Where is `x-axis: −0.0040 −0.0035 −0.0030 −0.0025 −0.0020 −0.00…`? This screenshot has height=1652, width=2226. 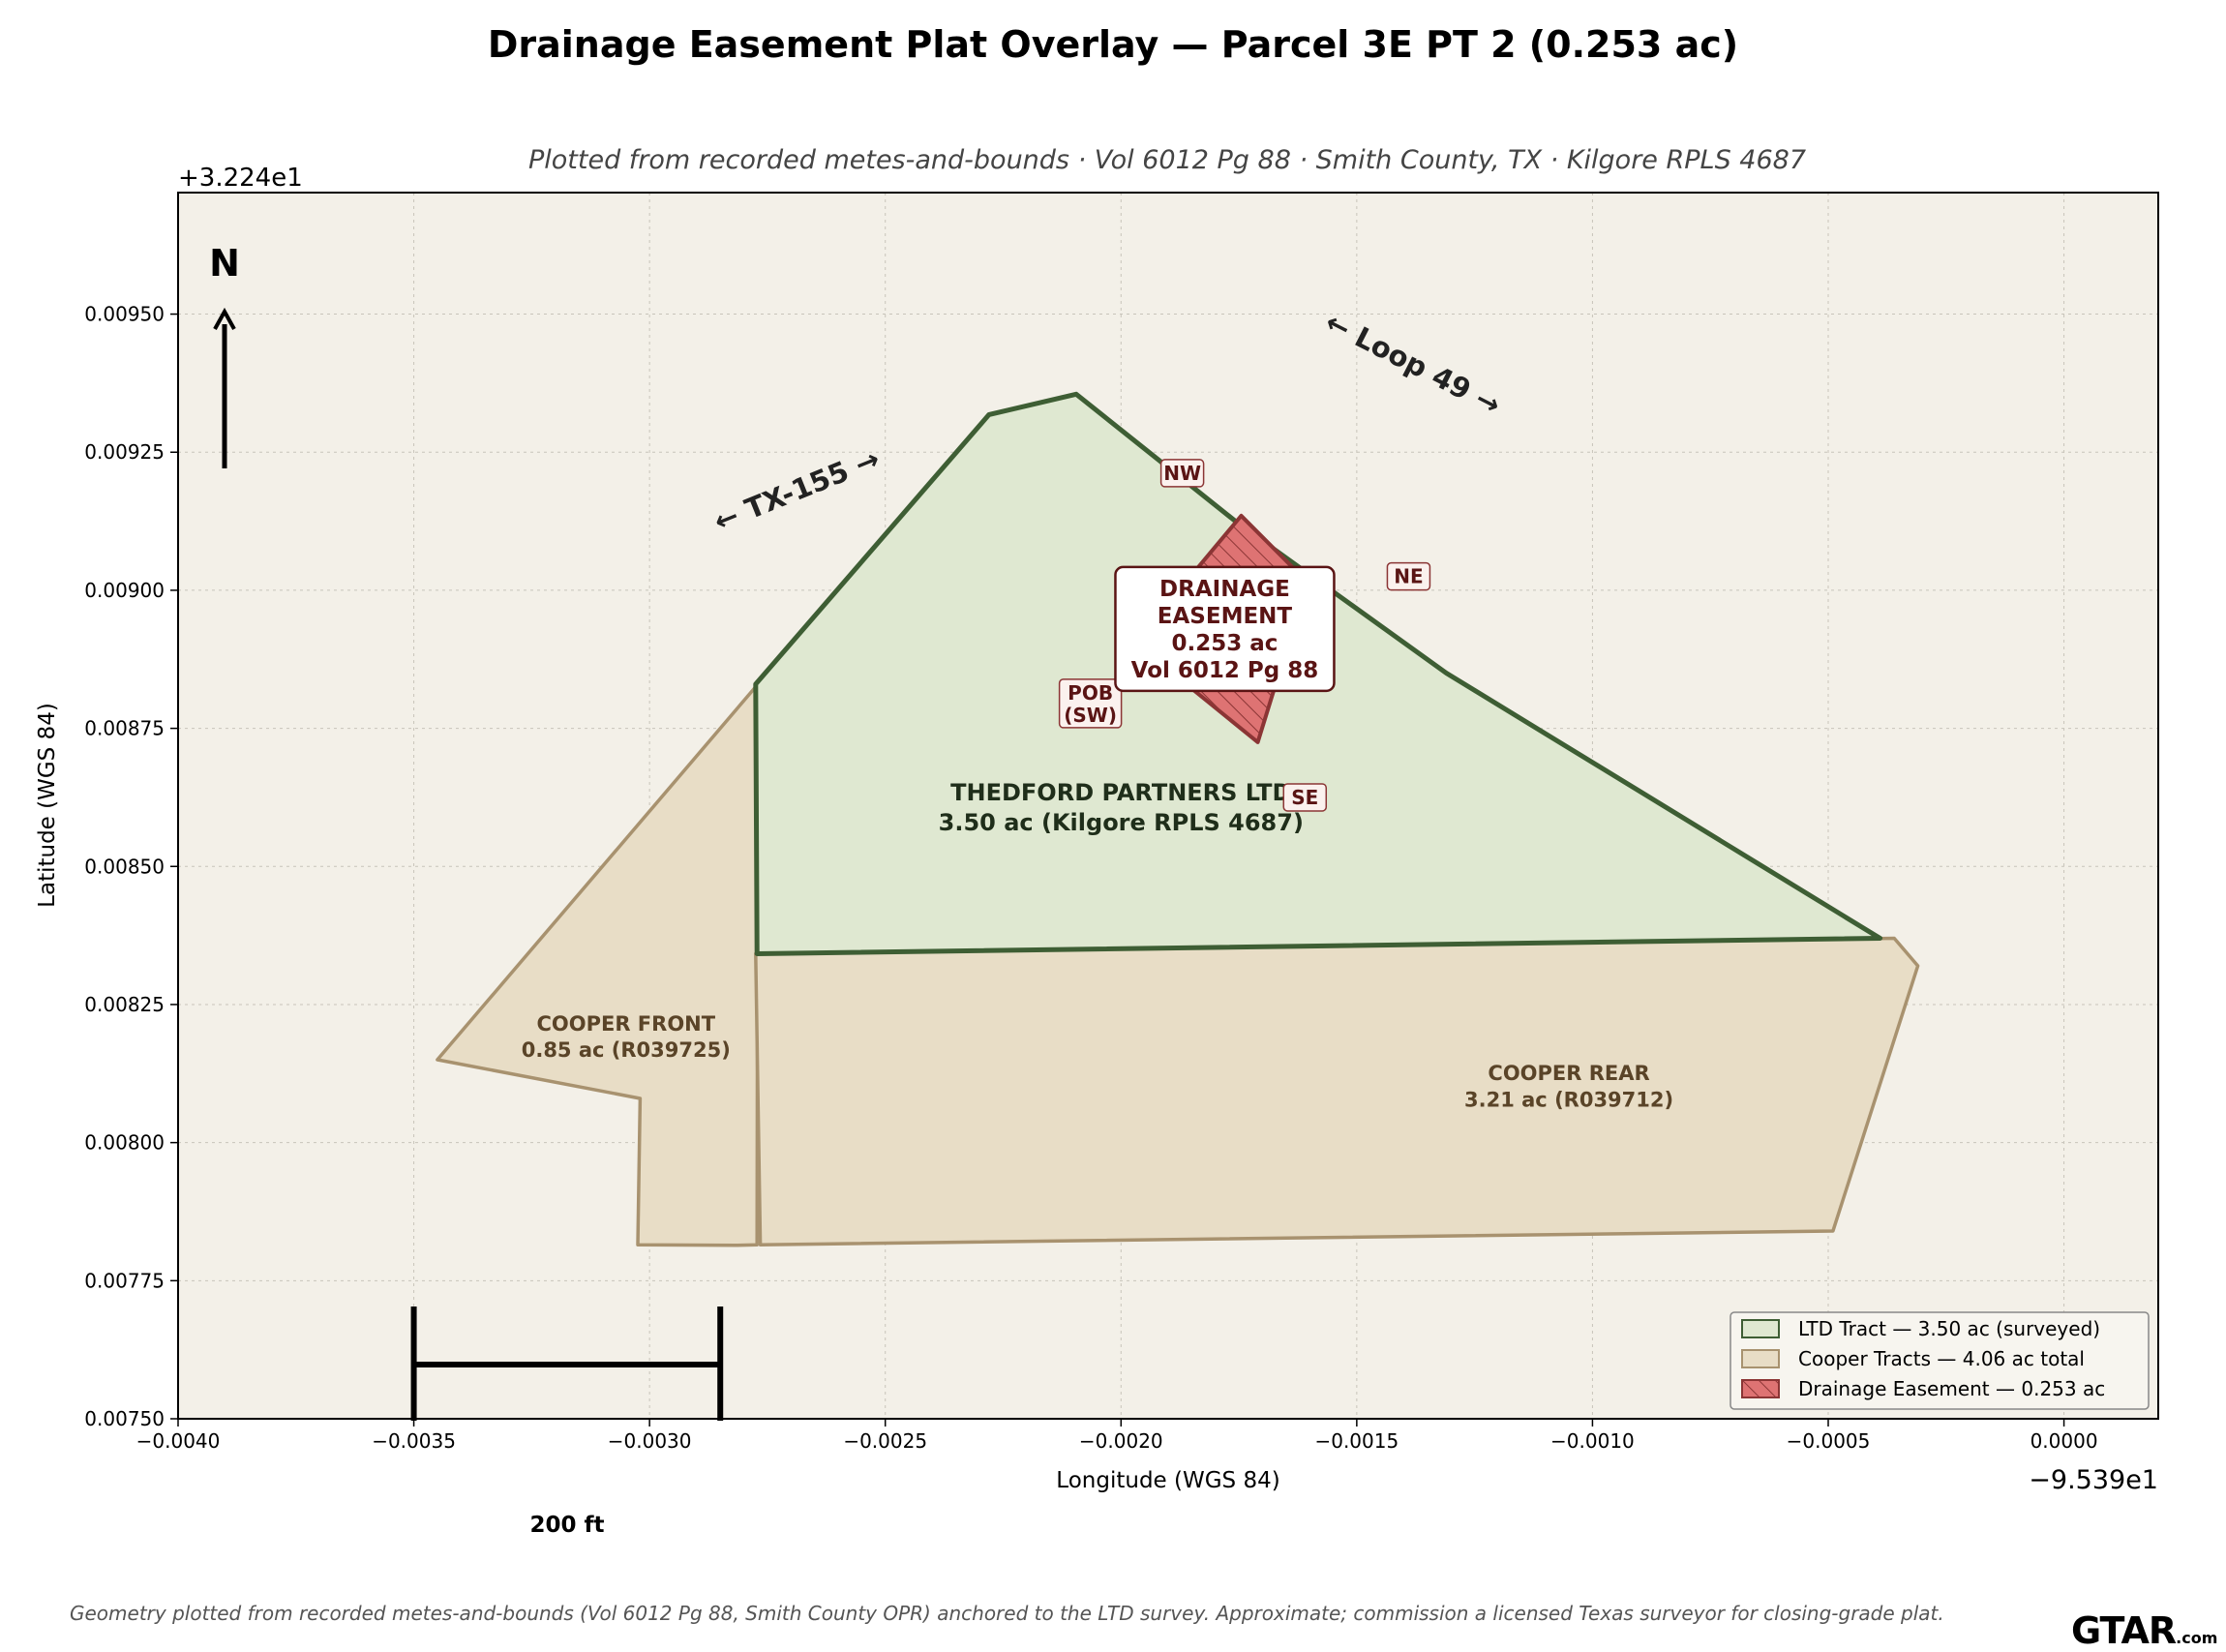
x-axis: −0.0040 −0.0035 −0.0030 −0.0025 −0.0020 −0.00… is located at coordinates (1117, 1436).